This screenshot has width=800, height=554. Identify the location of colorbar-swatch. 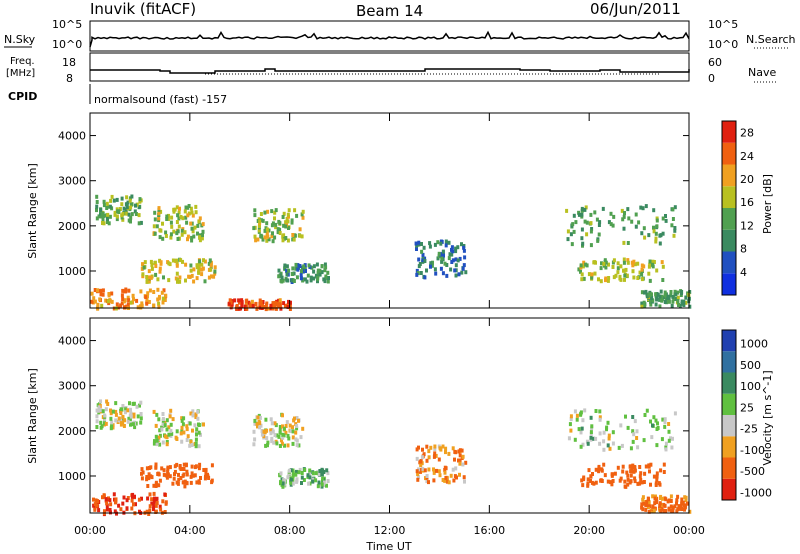
(729, 153).